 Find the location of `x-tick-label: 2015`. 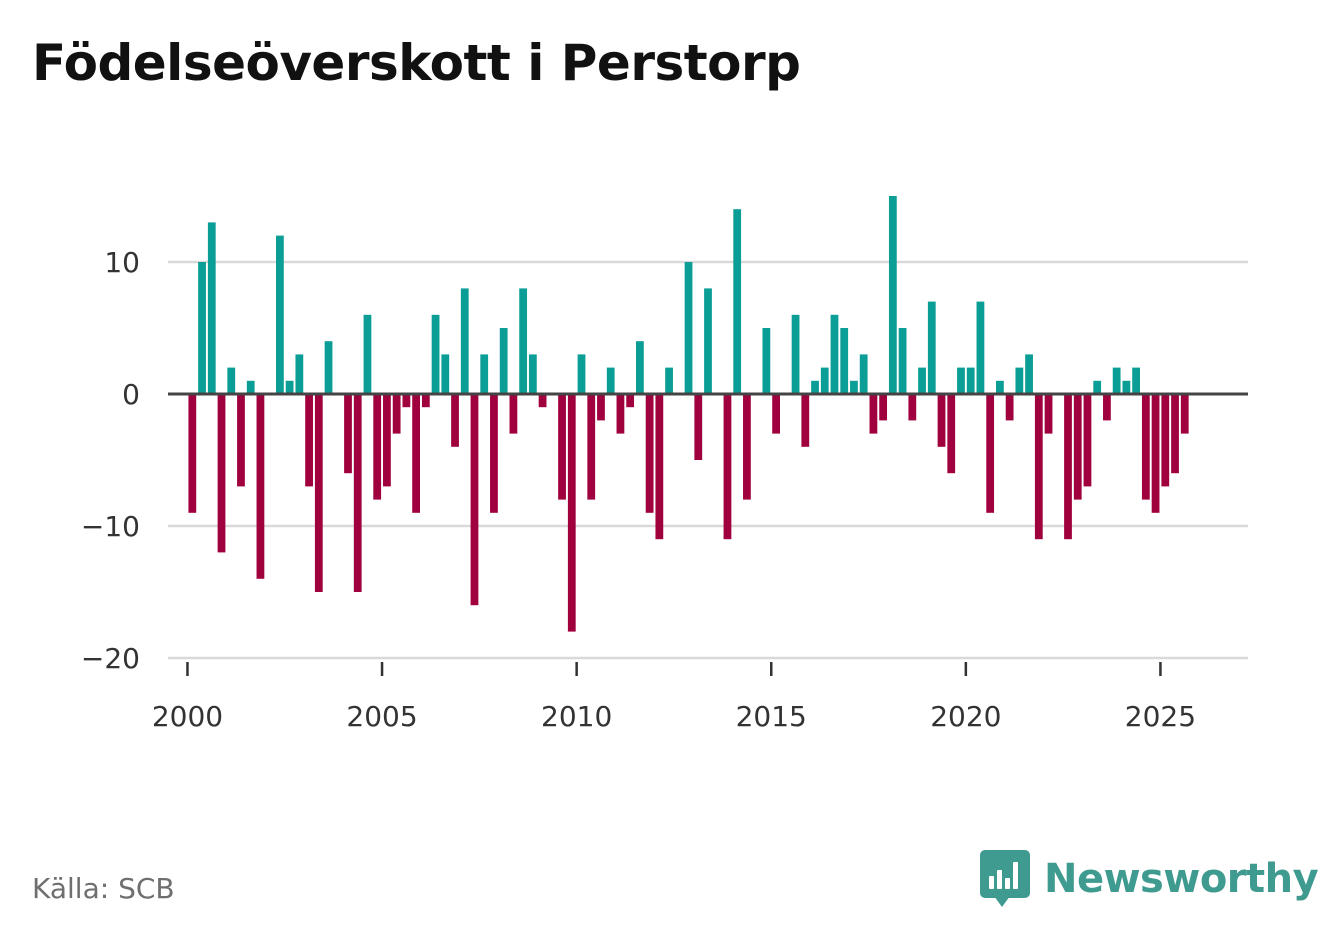

x-tick-label: 2015 is located at coordinates (771, 716).